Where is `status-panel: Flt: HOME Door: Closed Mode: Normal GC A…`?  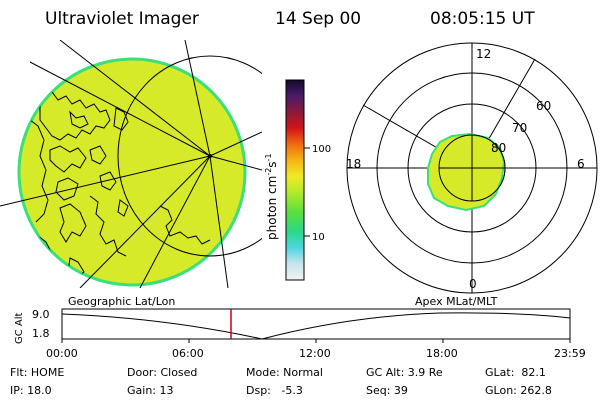 status-panel: Flt: HOME Door: Closed Mode: Normal GC A… is located at coordinates (281, 381).